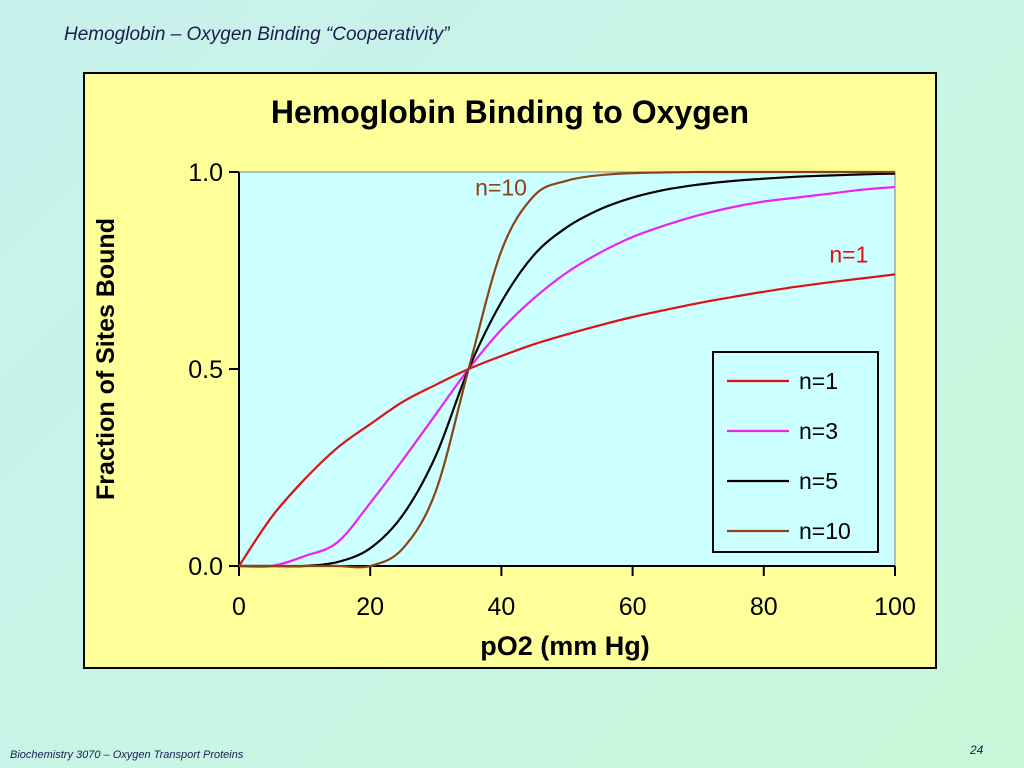 This screenshot has height=768, width=1024. What do you see at coordinates (895, 607) in the screenshot?
I see `x-tick-label: 100` at bounding box center [895, 607].